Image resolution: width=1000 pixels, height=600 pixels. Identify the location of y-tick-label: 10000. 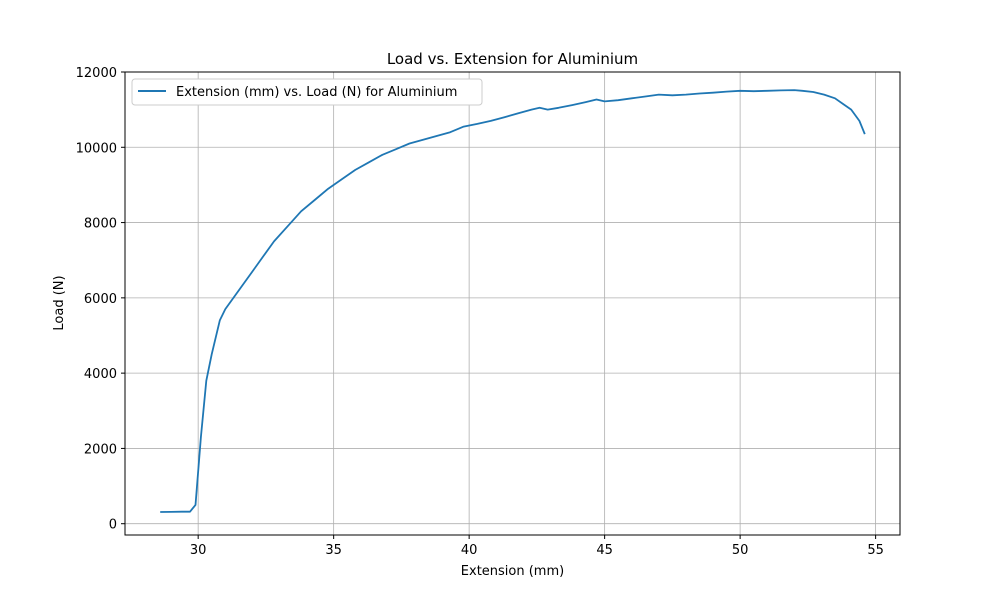
(96, 148).